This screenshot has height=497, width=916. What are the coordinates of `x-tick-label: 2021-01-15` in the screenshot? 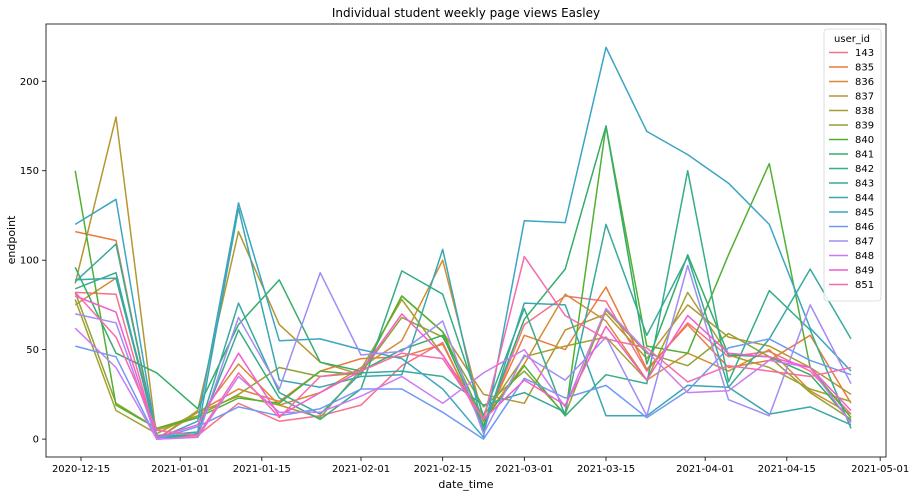 It's located at (262, 469).